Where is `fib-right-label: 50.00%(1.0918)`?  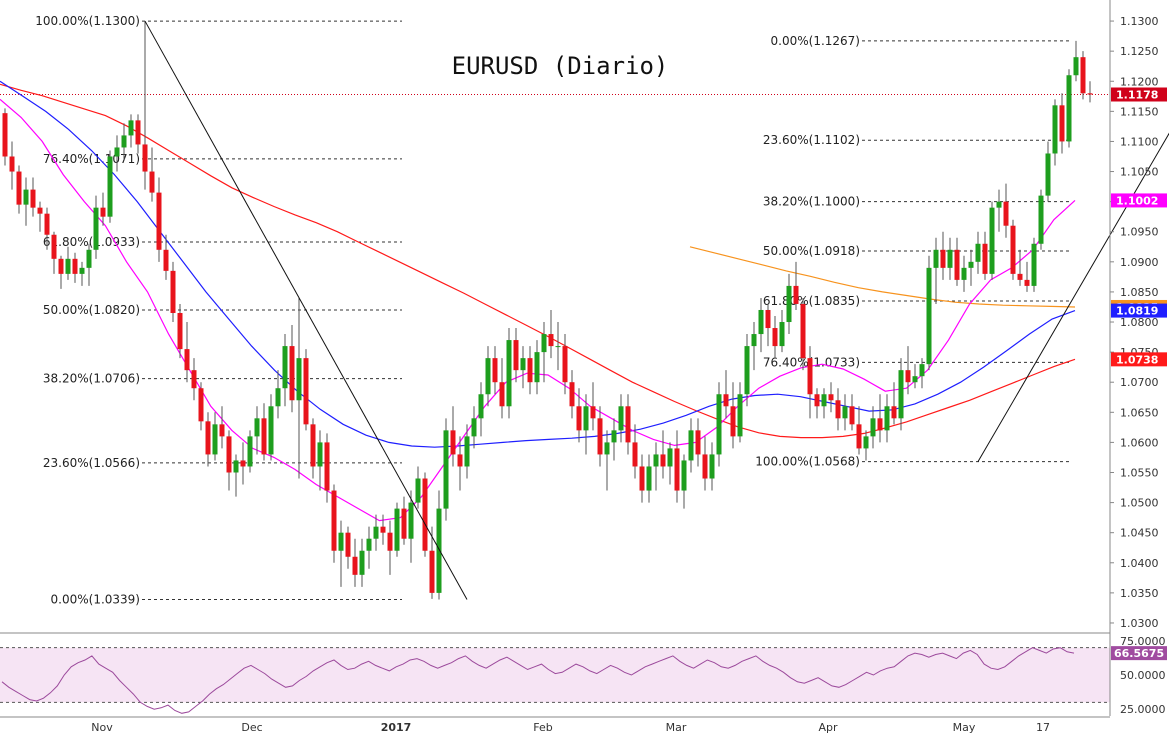
fib-right-label: 50.00%(1.0918) is located at coordinates (811, 251).